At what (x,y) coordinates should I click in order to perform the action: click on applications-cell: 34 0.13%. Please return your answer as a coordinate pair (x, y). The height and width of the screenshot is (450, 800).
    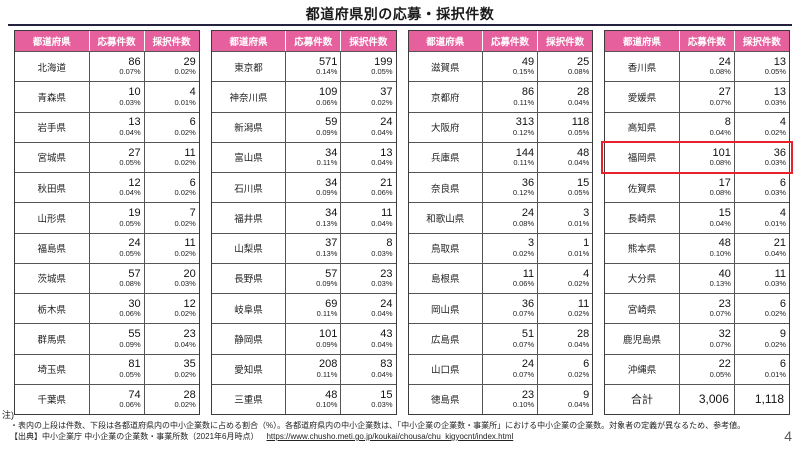
    Looking at the image, I should click on (312, 218).